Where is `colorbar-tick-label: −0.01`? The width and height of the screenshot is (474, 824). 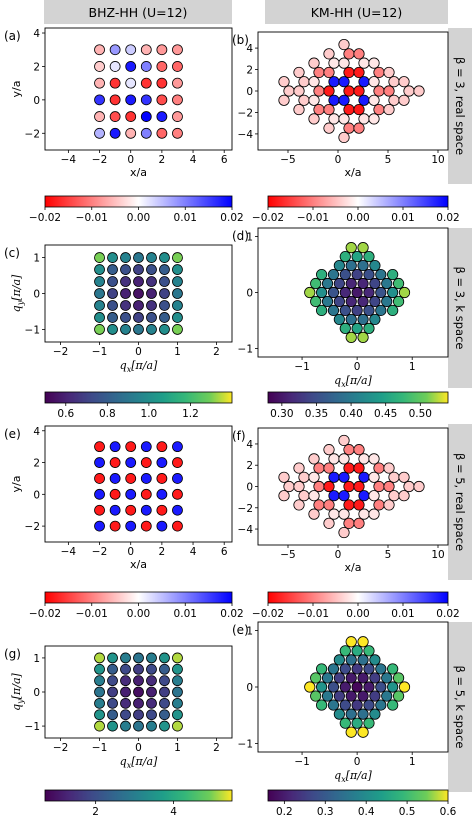 colorbar-tick-label: −0.01 is located at coordinates (92, 614).